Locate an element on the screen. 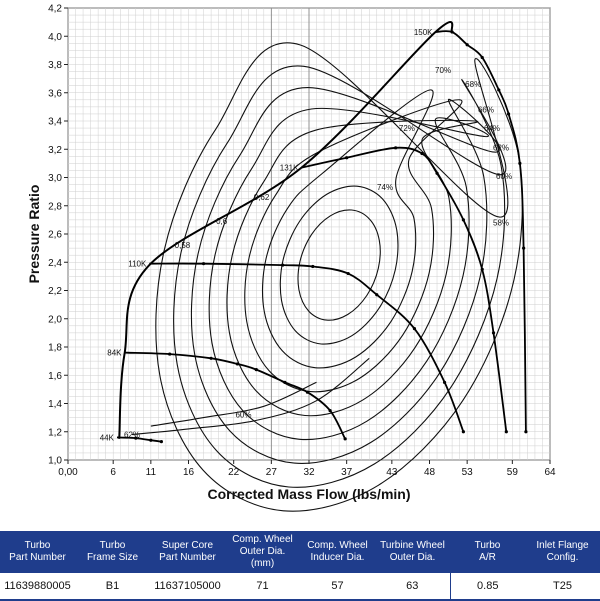 This screenshot has height=601, width=600. speed-line-label: 44K is located at coordinates (107, 437).